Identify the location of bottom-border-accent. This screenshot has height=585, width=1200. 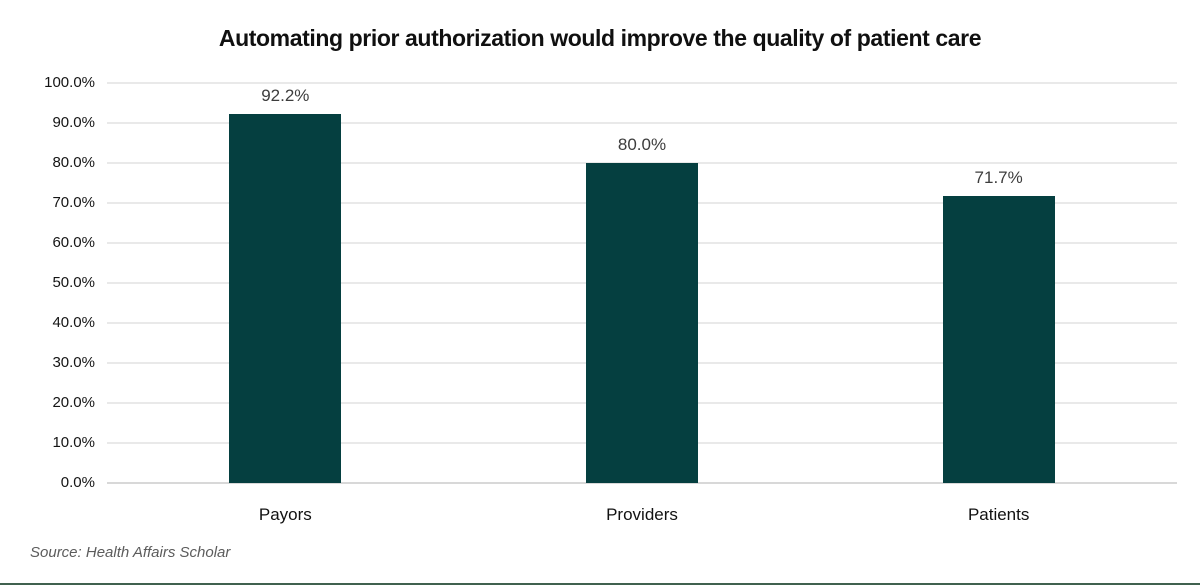
(600, 584).